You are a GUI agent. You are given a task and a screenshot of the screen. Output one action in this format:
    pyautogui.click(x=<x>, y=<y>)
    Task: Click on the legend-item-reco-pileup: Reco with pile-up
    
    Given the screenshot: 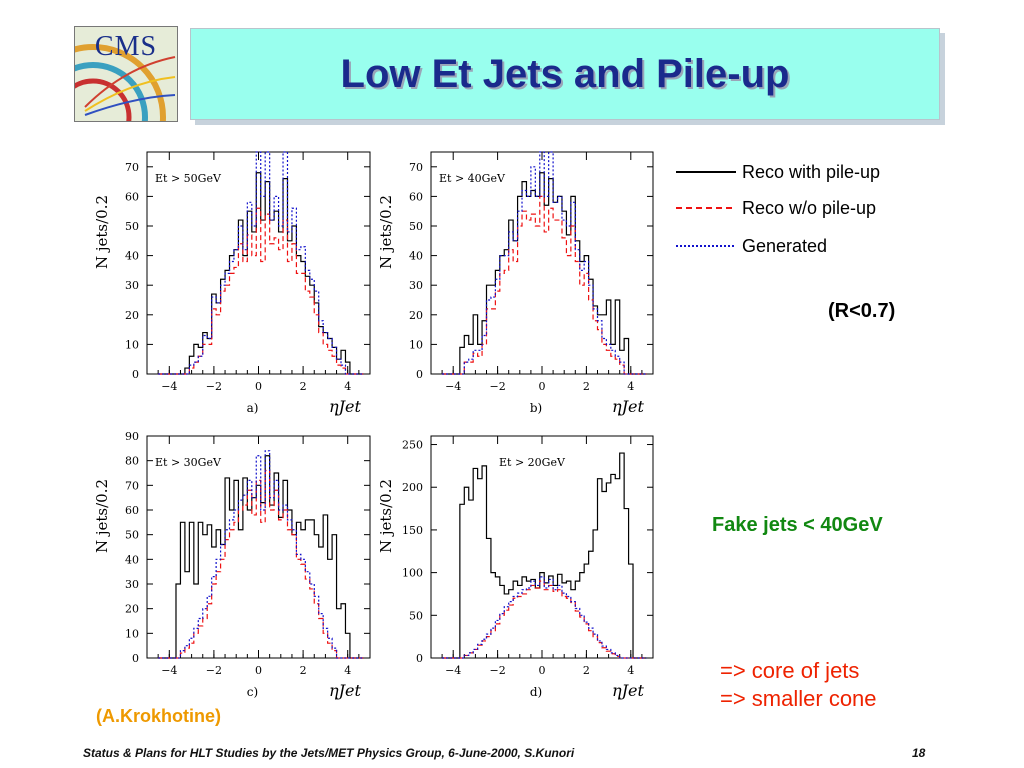 What is the action you would take?
    pyautogui.click(x=778, y=172)
    